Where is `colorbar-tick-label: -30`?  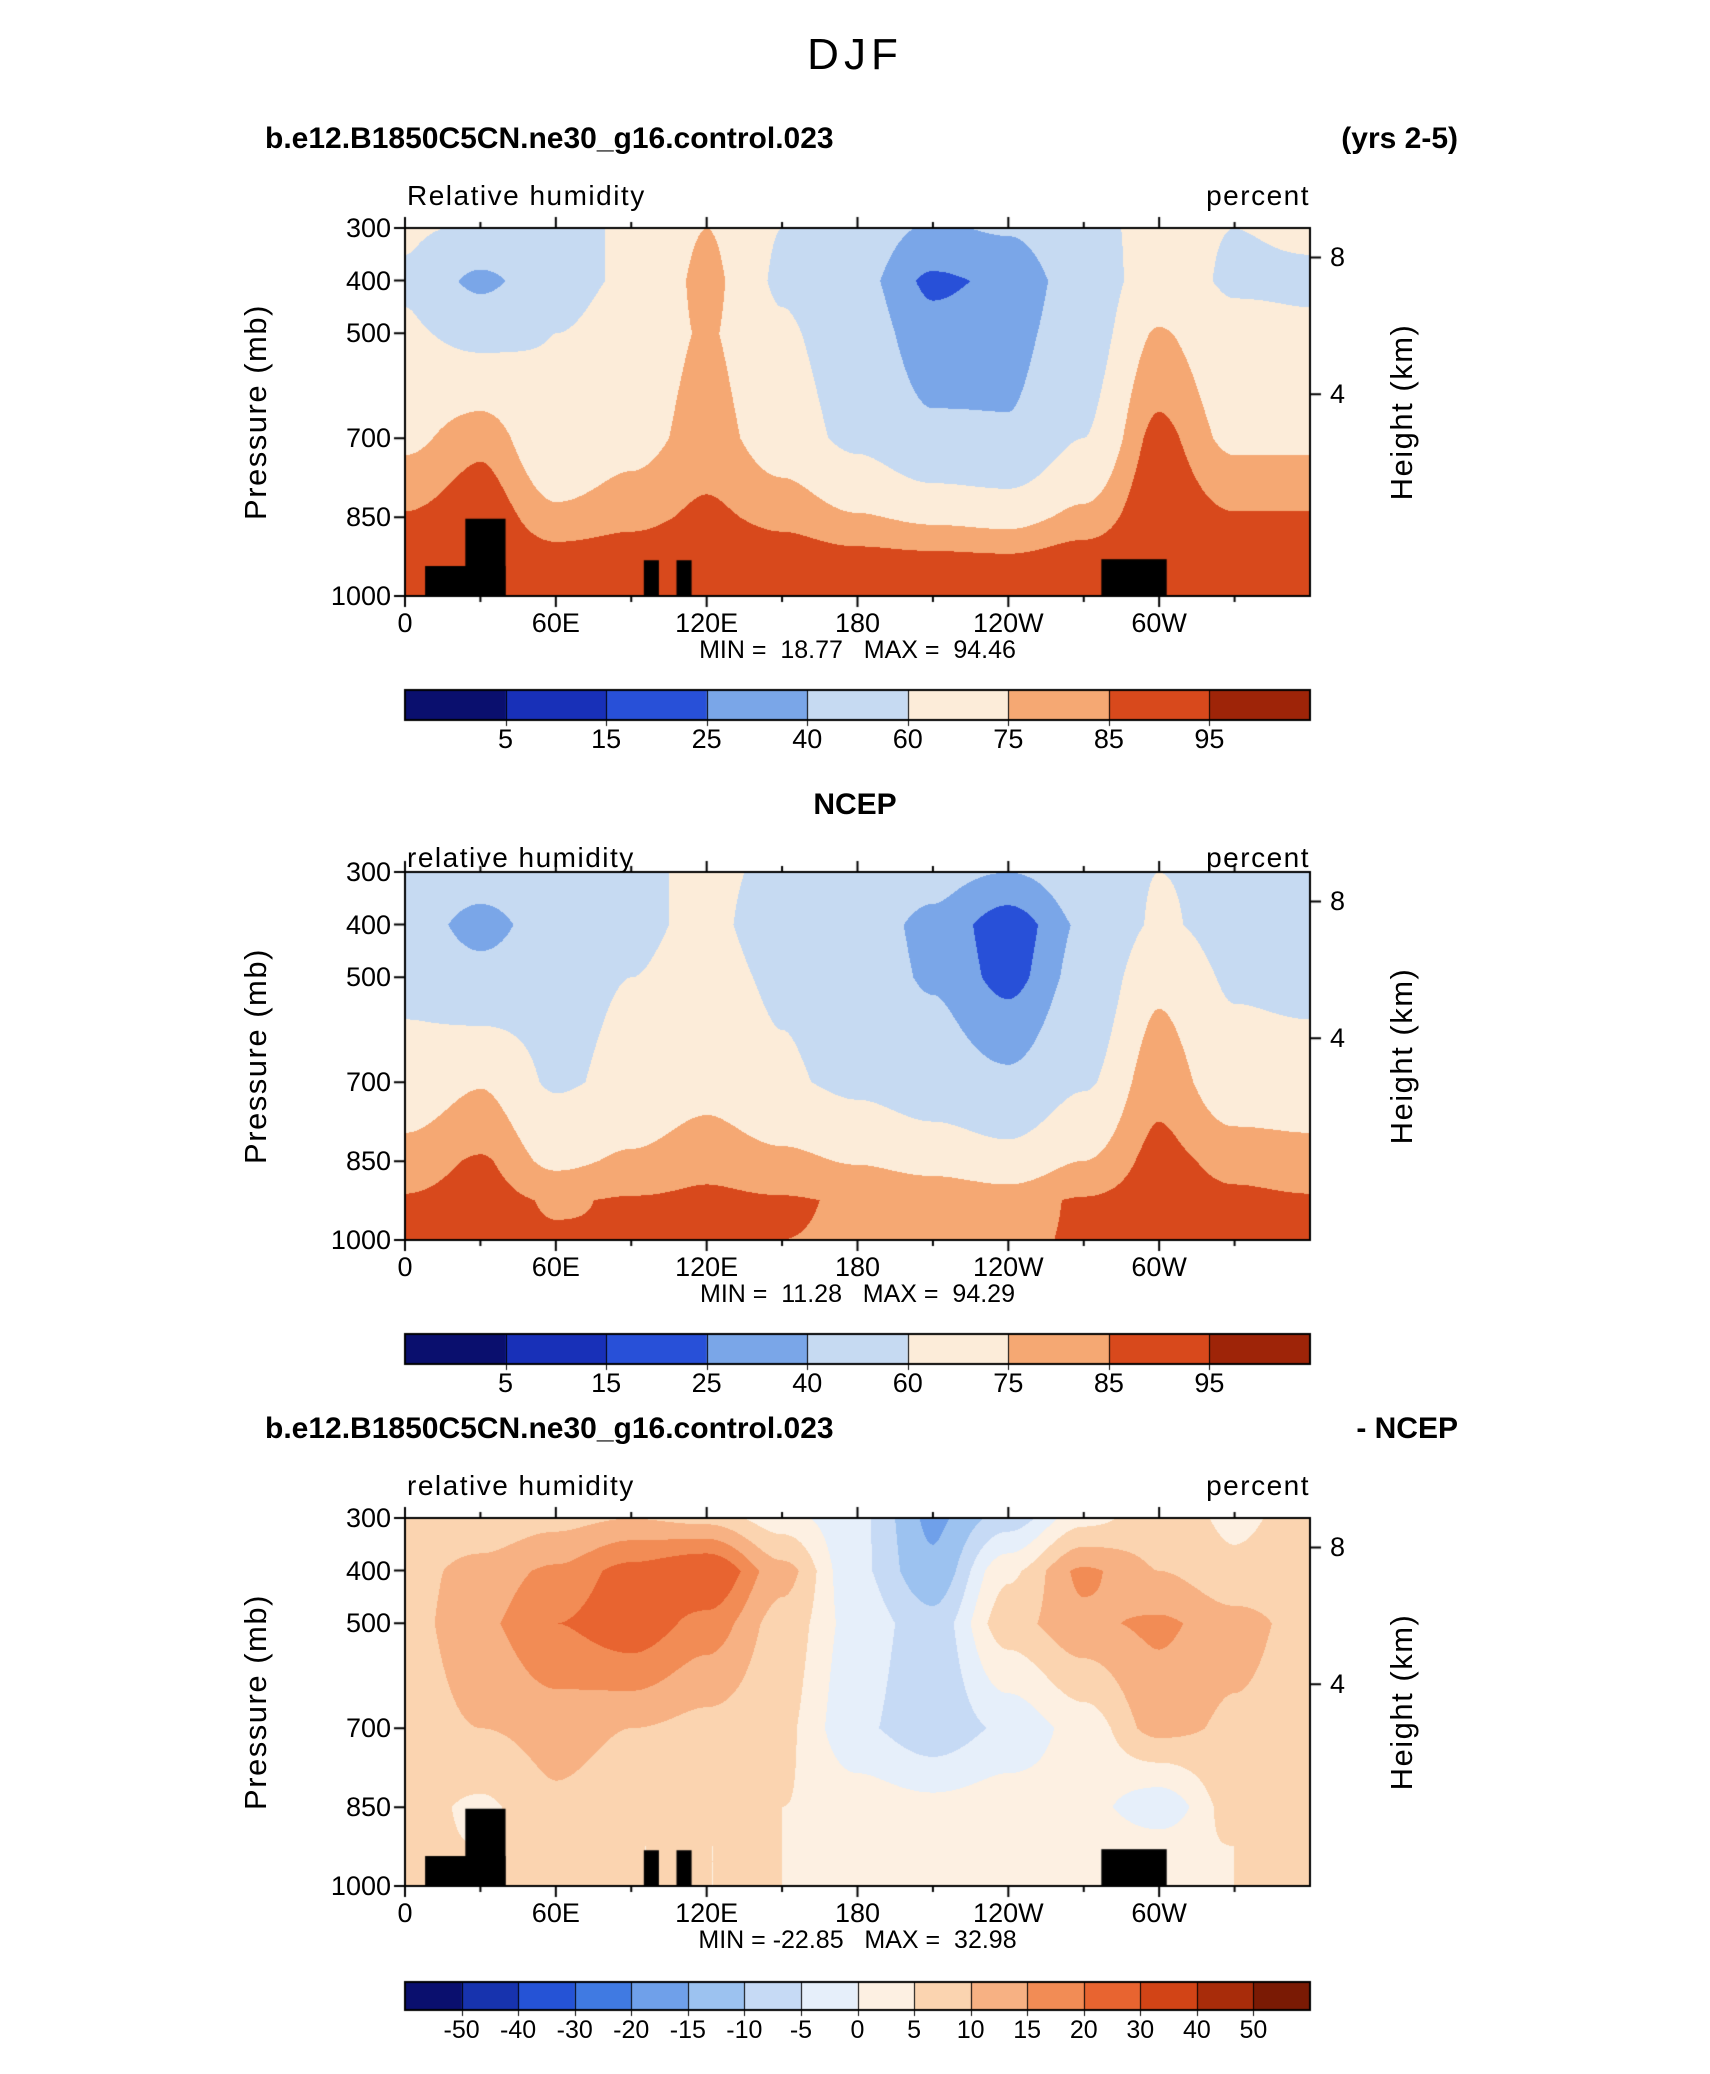
colorbar-tick-label: -30 is located at coordinates (574, 2030).